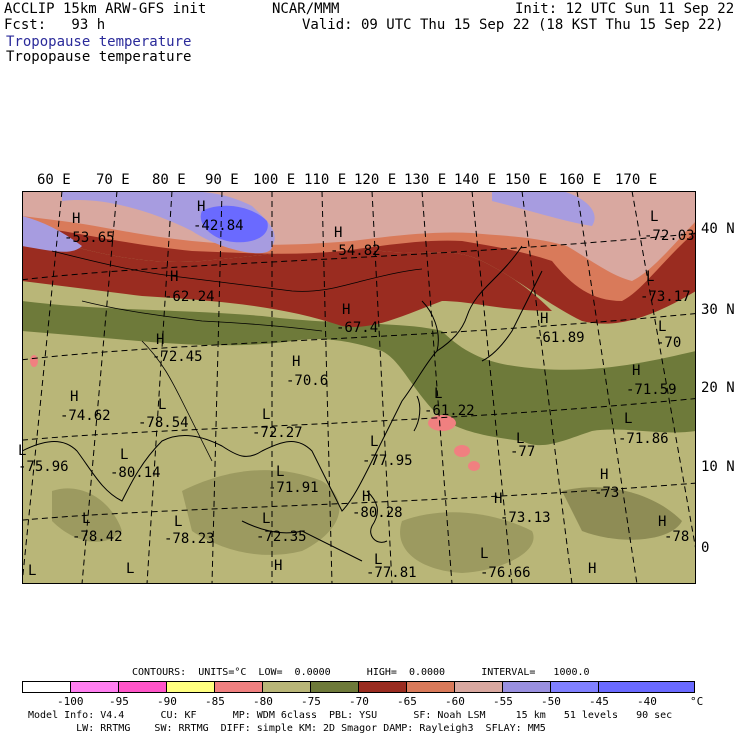 Image resolution: width=740 pixels, height=740 pixels. What do you see at coordinates (718, 229) in the screenshot?
I see `lat-label: 40 N` at bounding box center [718, 229].